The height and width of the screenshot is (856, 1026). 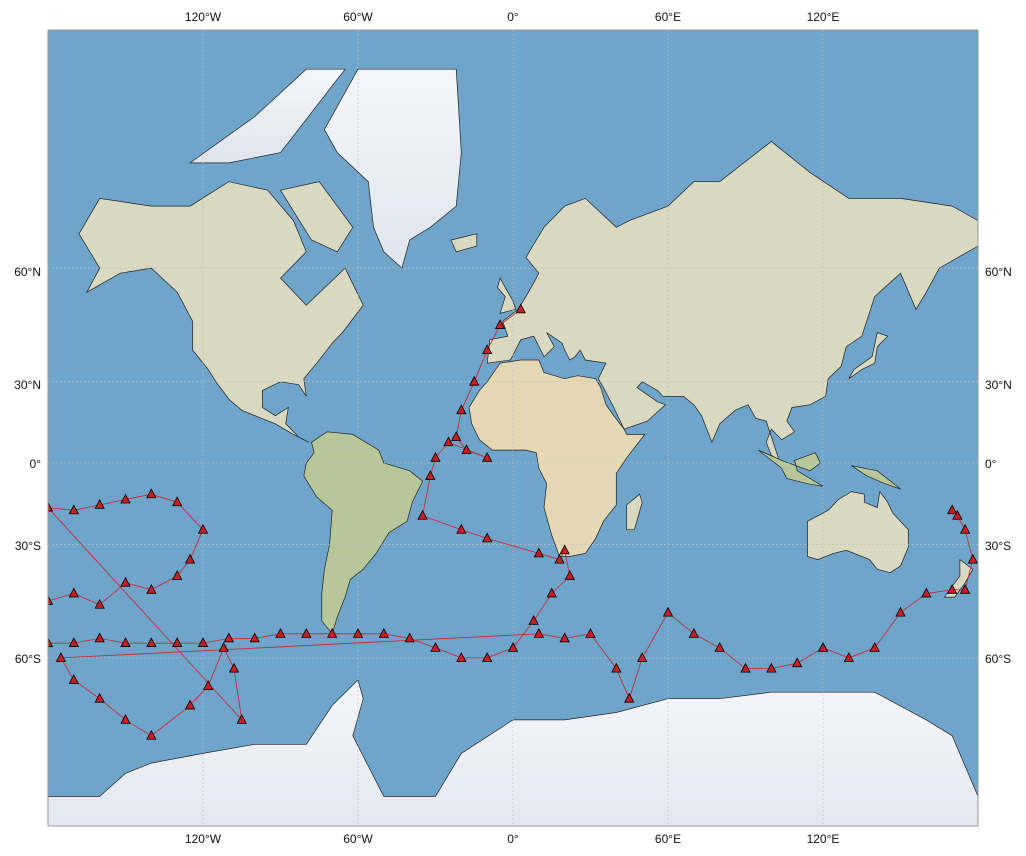 What do you see at coordinates (203, 839) in the screenshot?
I see `bottom-tick-120w: 120°W` at bounding box center [203, 839].